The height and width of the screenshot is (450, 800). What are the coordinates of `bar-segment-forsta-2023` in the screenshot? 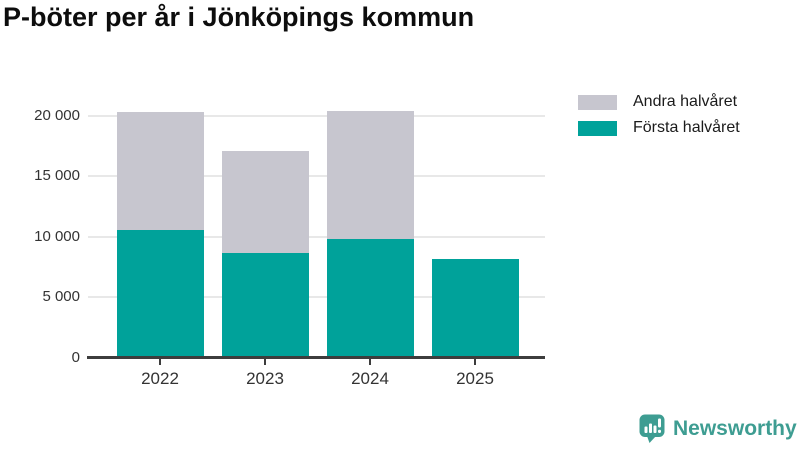 It's located at (265, 305).